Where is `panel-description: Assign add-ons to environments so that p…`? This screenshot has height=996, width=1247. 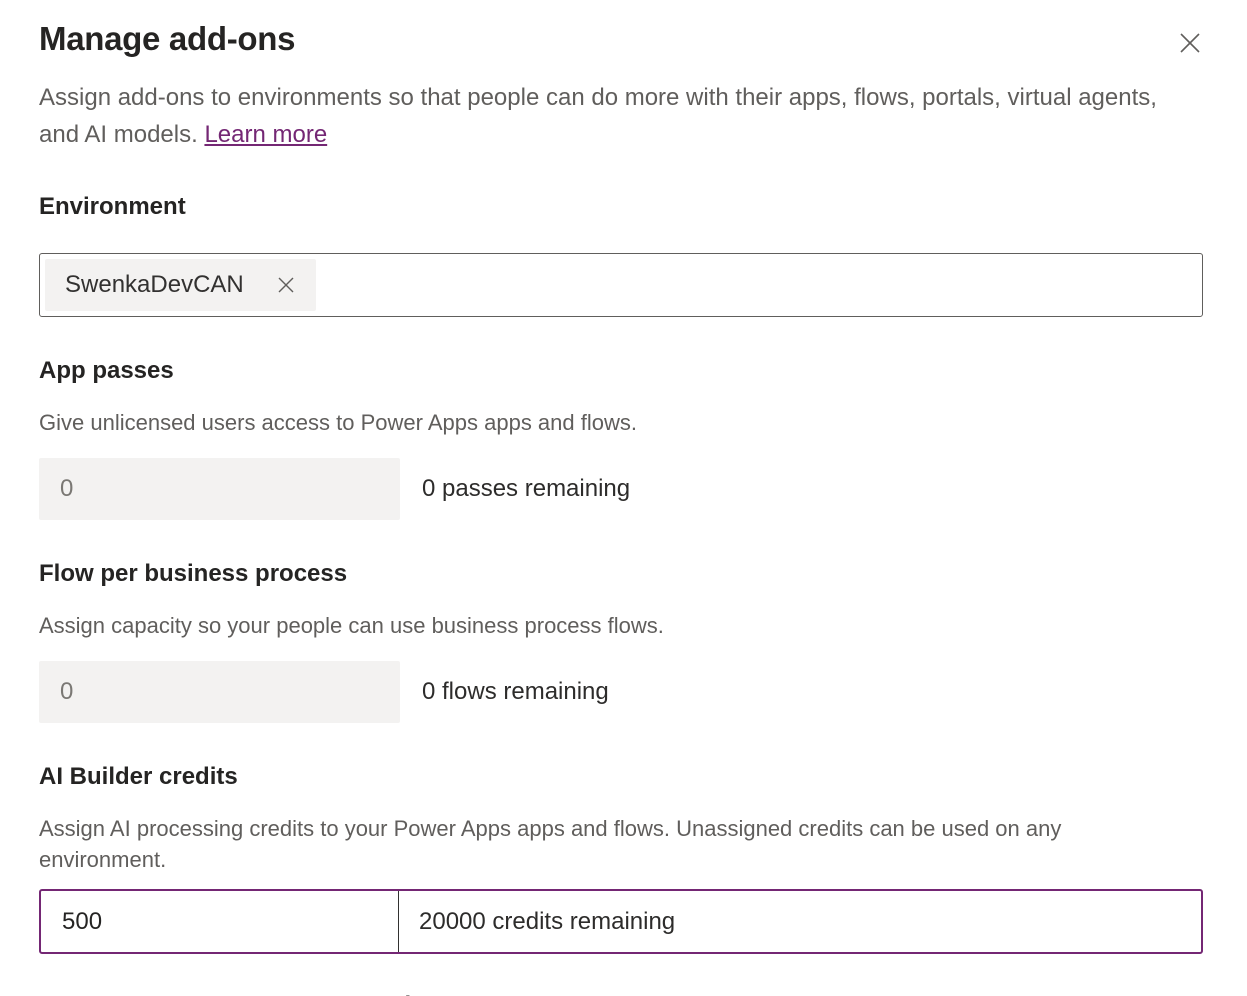
panel-description: Assign add-ons to environments so that p… is located at coordinates (606, 116).